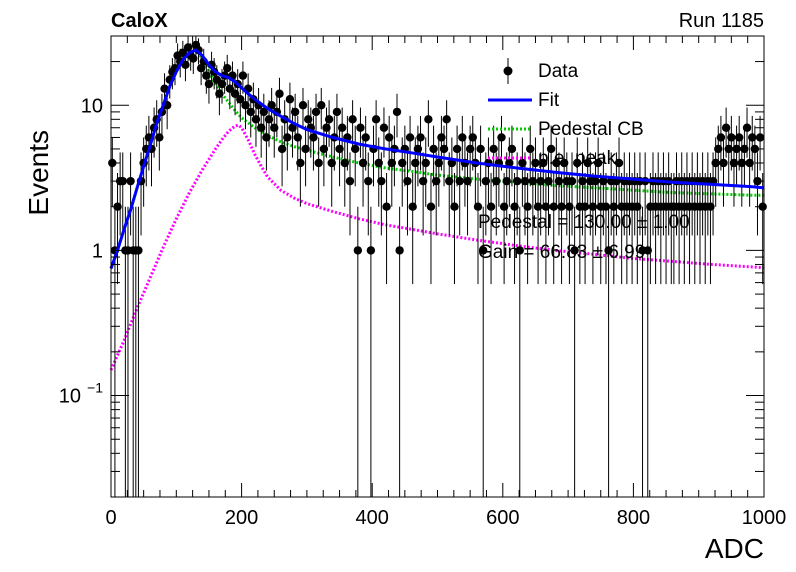  What do you see at coordinates (241, 518) in the screenshot?
I see `x-tick-label: 200` at bounding box center [241, 518].